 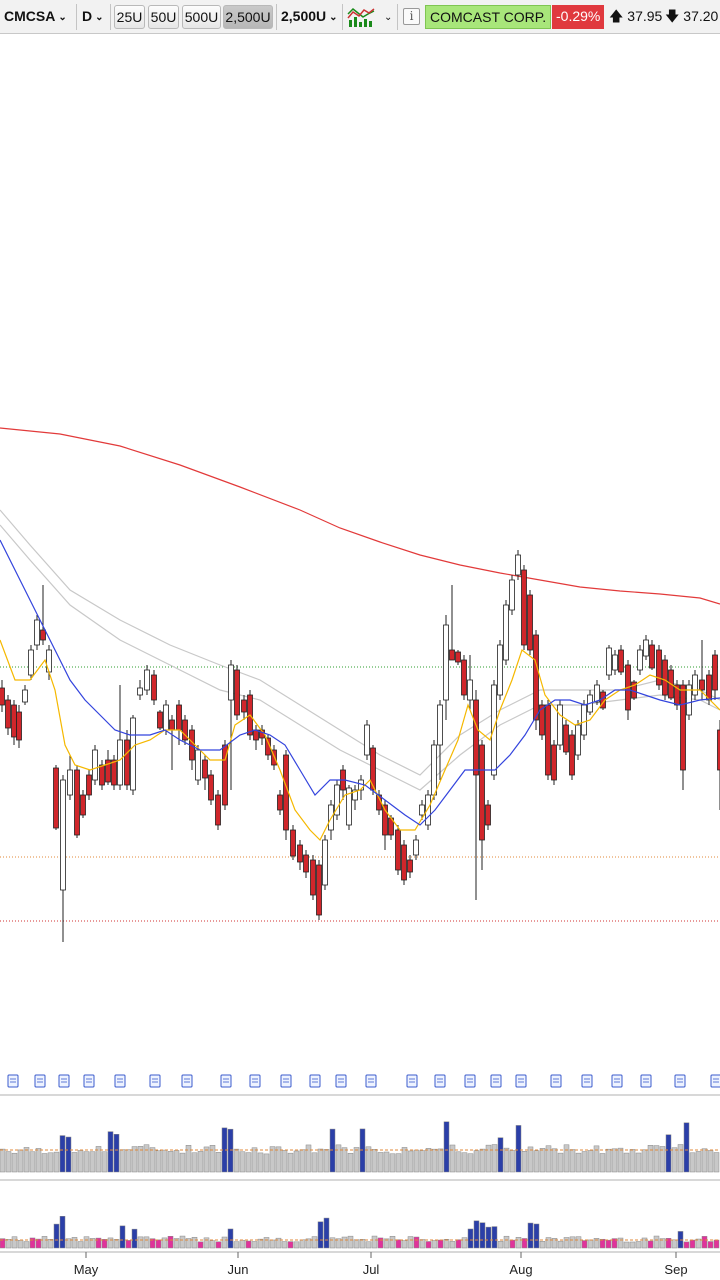 I want to click on interval-select: D ⌄, so click(x=93, y=17).